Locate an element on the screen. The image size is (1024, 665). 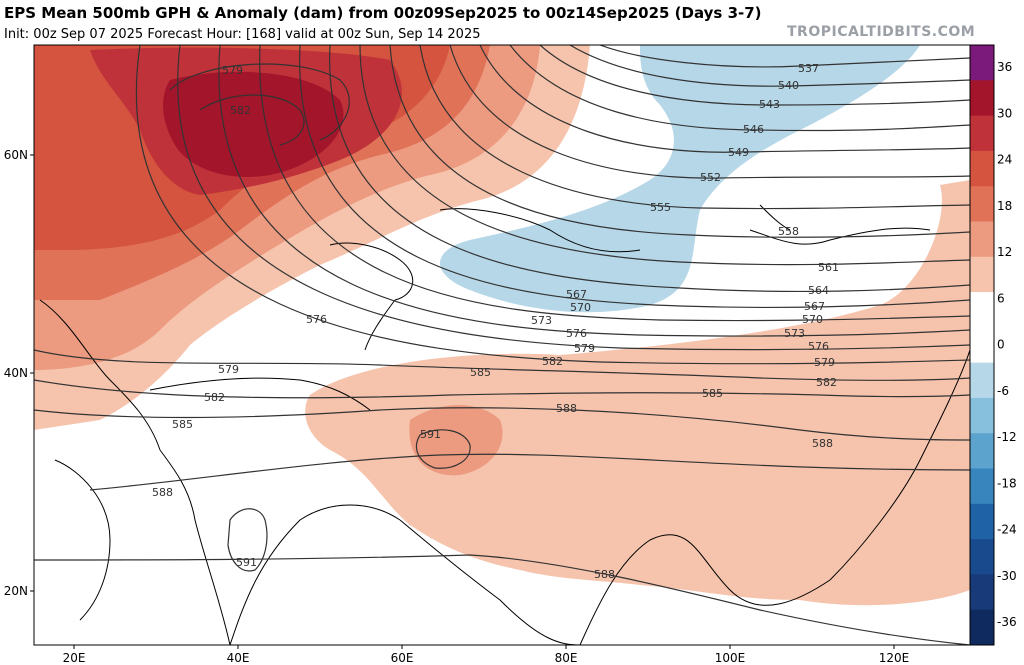
colorbar-tick-label: -18 is located at coordinates (1007, 483).